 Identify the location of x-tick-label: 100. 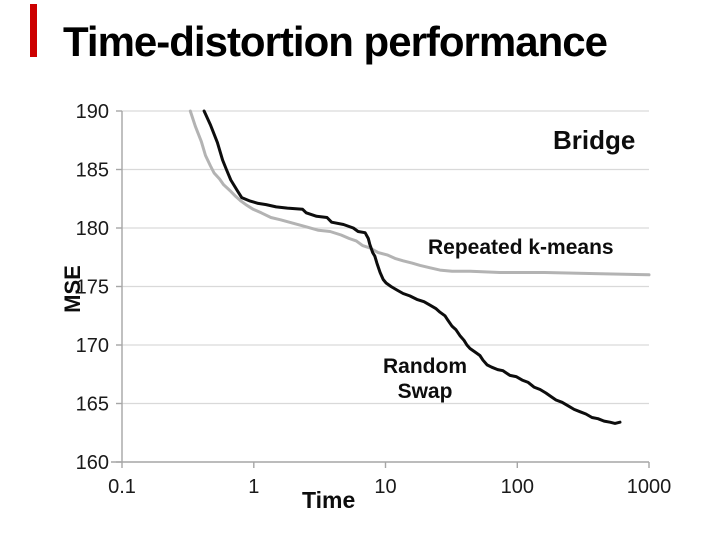
(517, 487).